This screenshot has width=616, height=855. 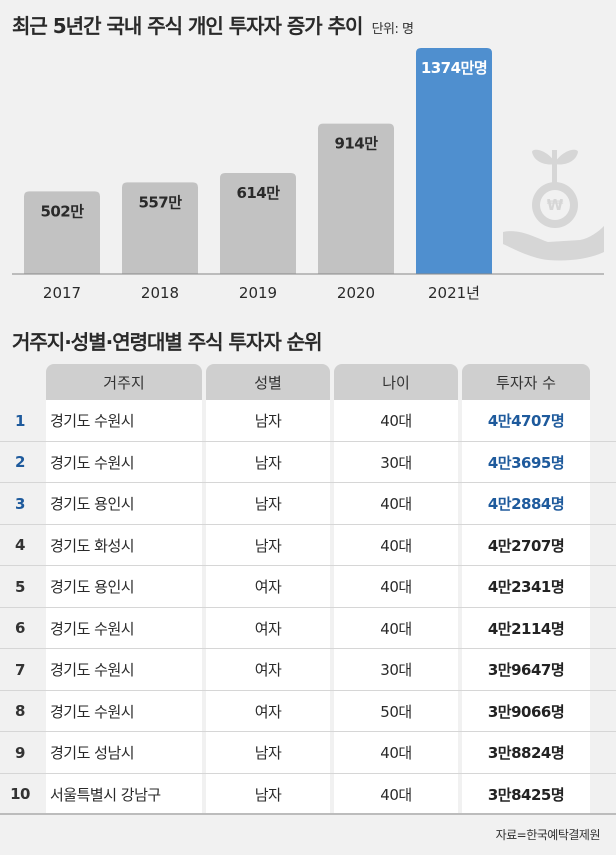 I want to click on table-row: 7 경기도 수원시 여자 30대 3만9647명, so click(x=308, y=670).